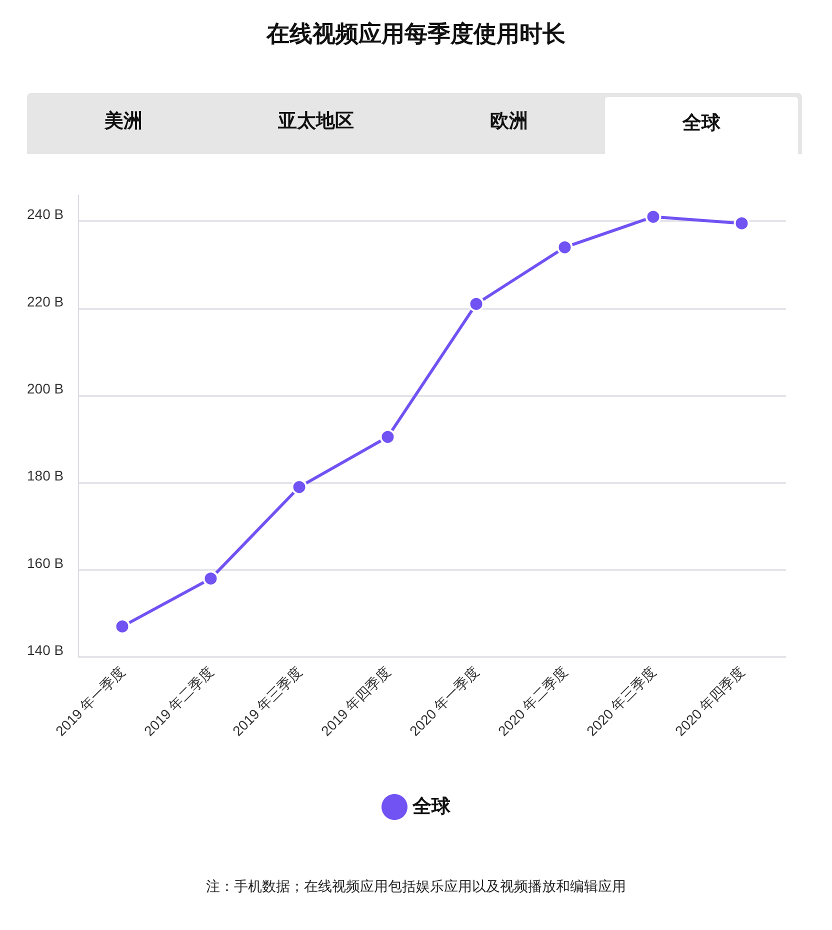 The image size is (832, 930). Describe the element at coordinates (432, 807) in the screenshot. I see `legend-label: 全球` at that location.